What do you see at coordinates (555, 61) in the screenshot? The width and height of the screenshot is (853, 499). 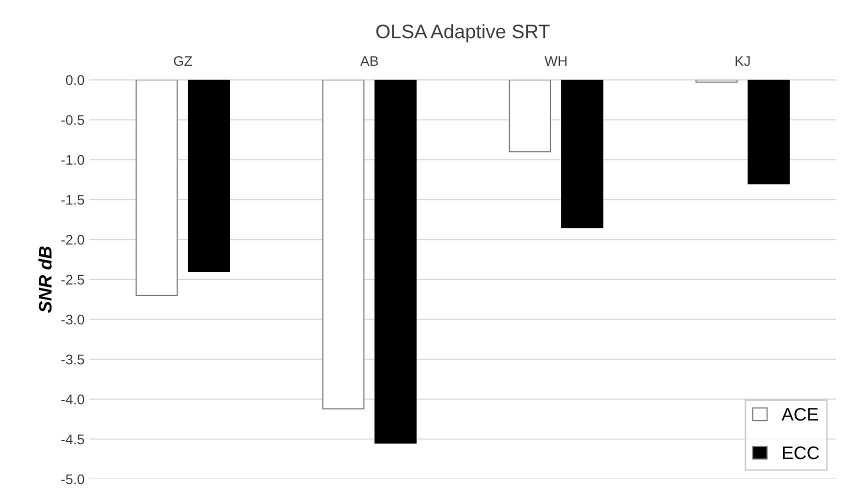 I see `x-tick-label: WH` at bounding box center [555, 61].